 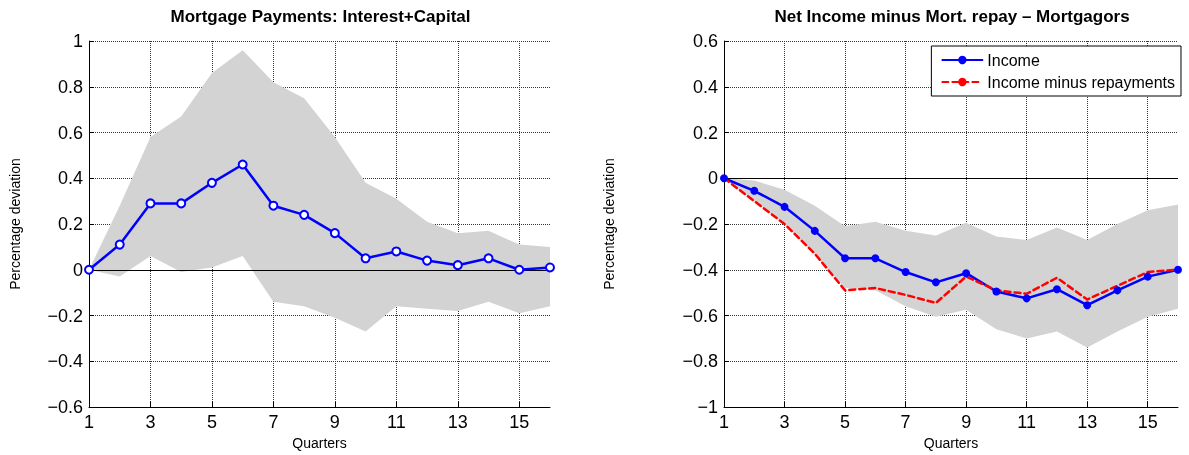 I want to click on y-tick-label: −1, so click(x=707, y=407).